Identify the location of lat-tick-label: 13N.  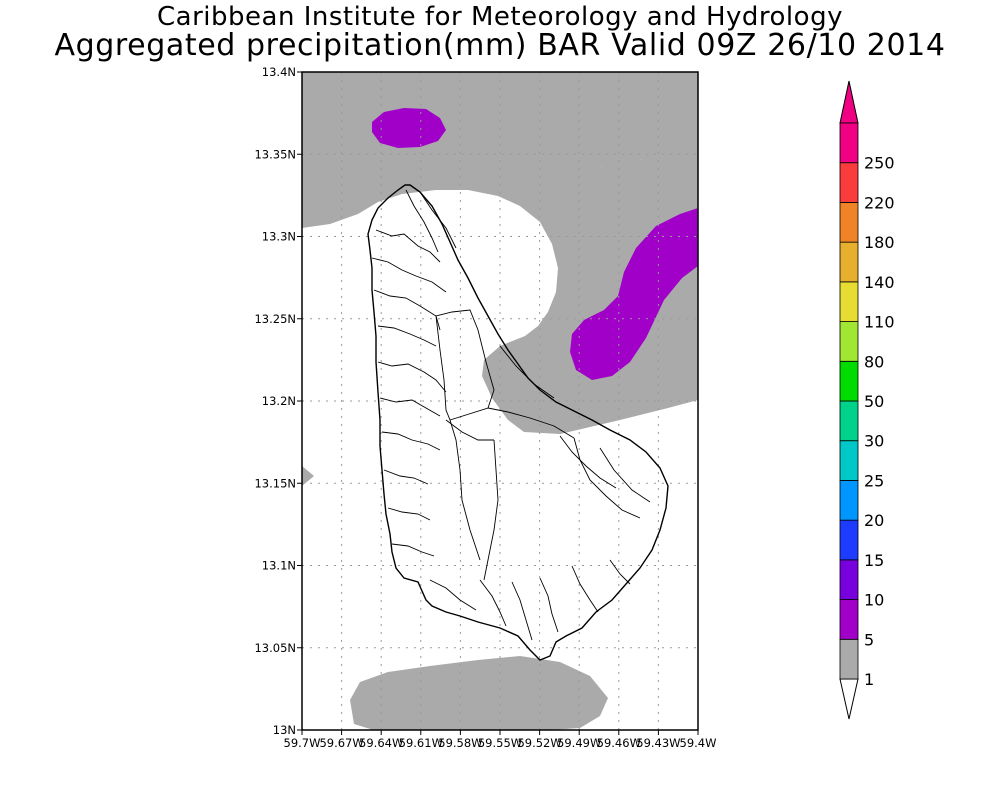
(284, 730).